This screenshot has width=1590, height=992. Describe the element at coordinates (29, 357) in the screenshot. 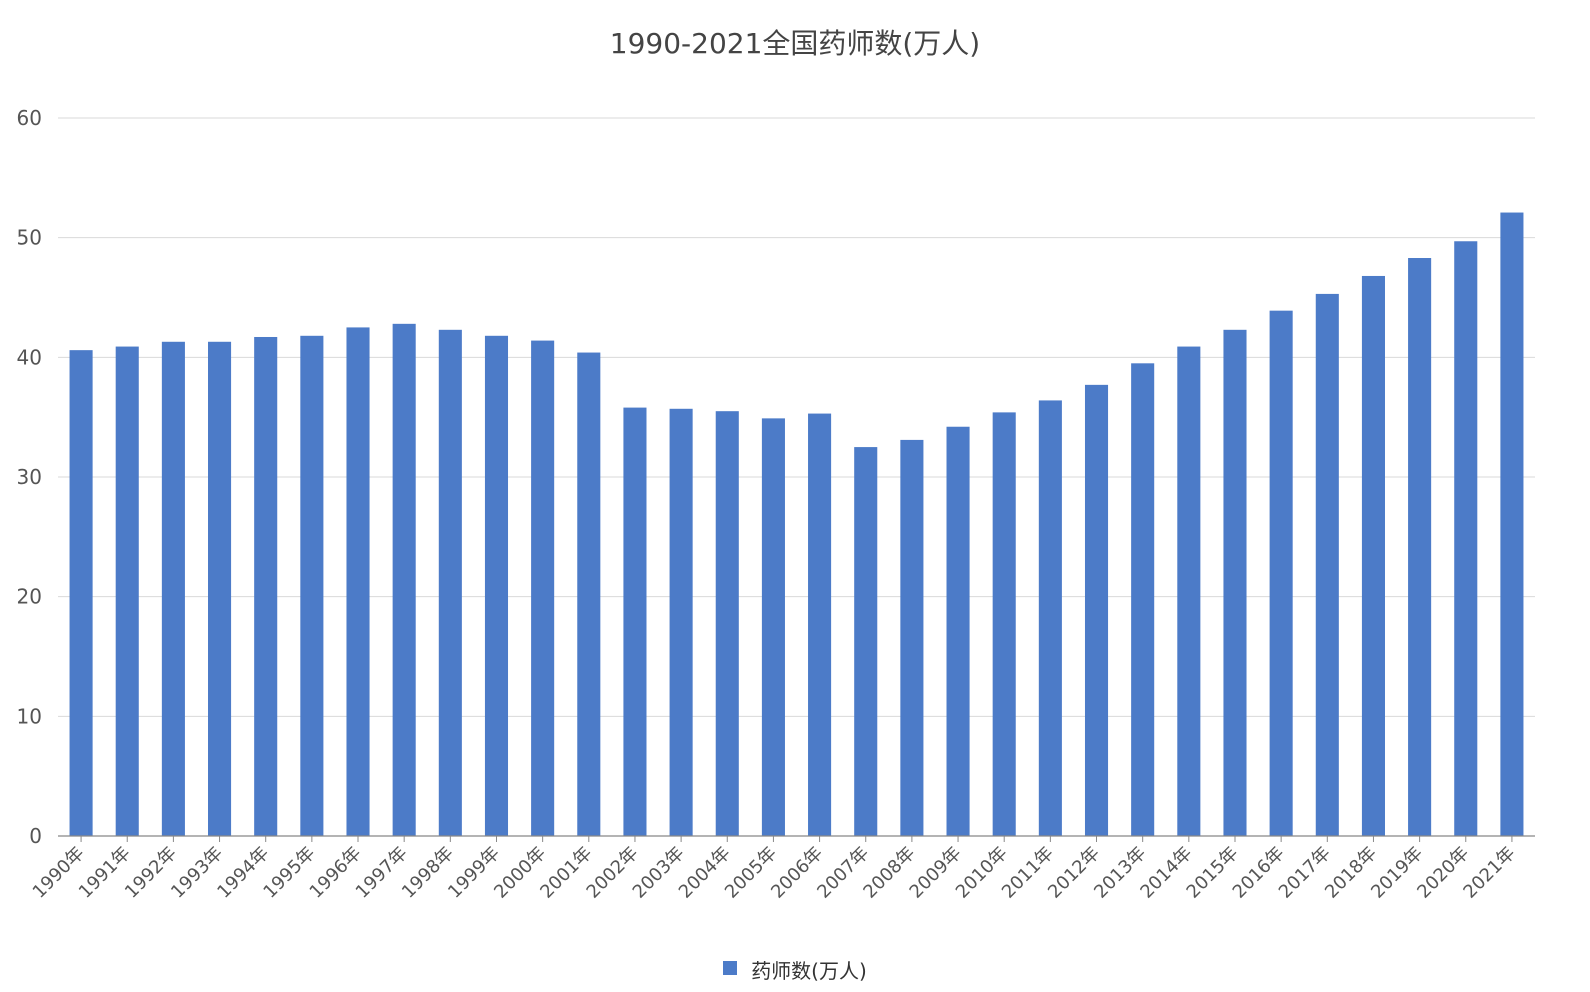

I see `y-tick-label: 40` at that location.